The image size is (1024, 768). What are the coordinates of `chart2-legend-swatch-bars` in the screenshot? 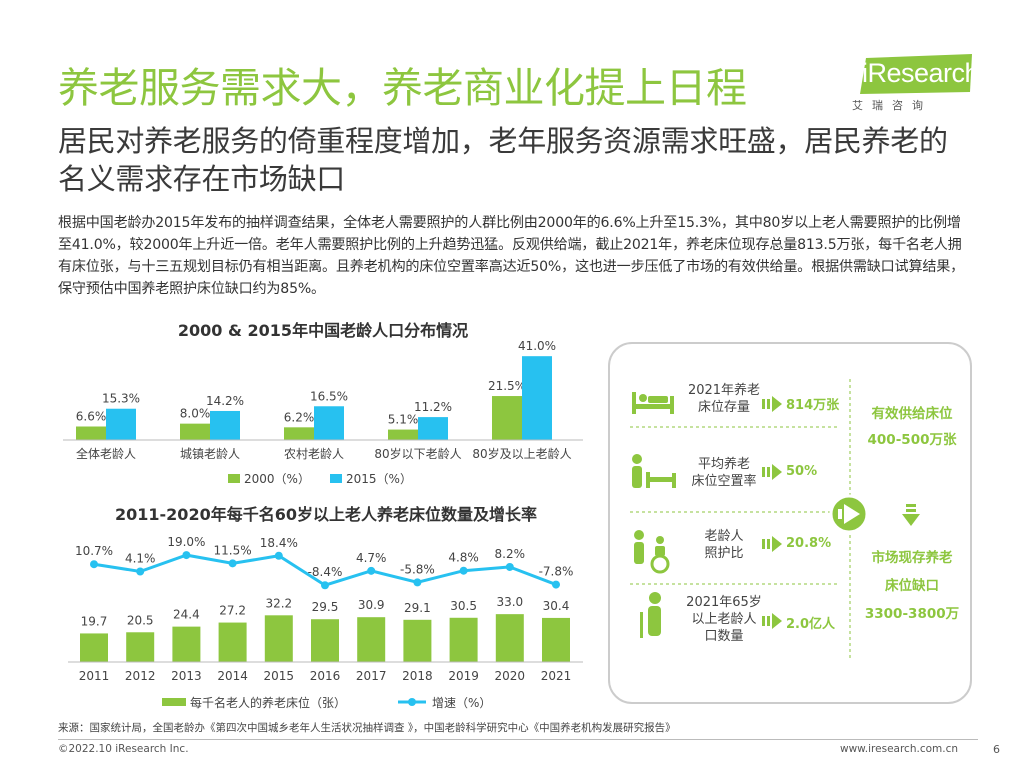 It's located at (174, 702).